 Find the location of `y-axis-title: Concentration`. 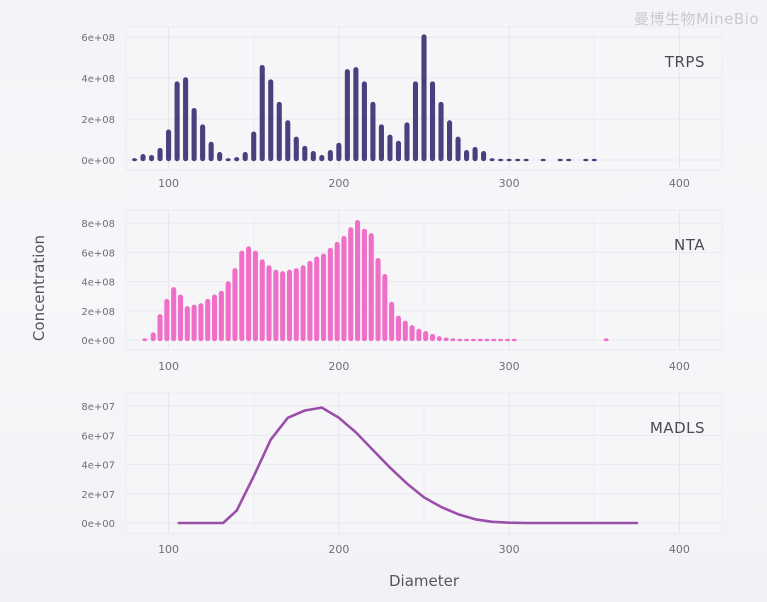

y-axis-title: Concentration is located at coordinates (39, 288).